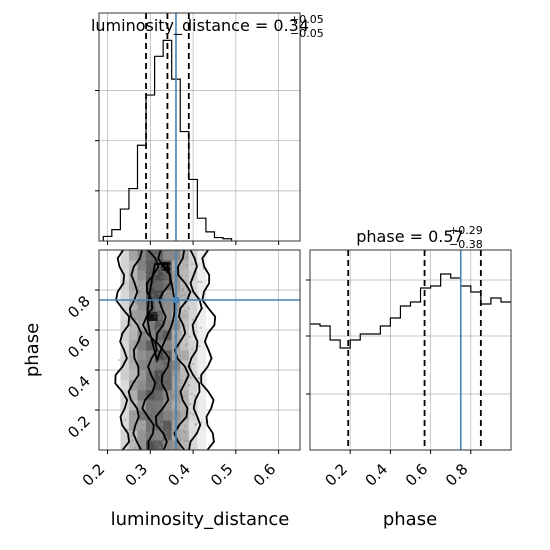 Image resolution: width=550 pixels, height=550 pixels. I want to click on joint-ytick-label-2: 0.6, so click(79, 347).